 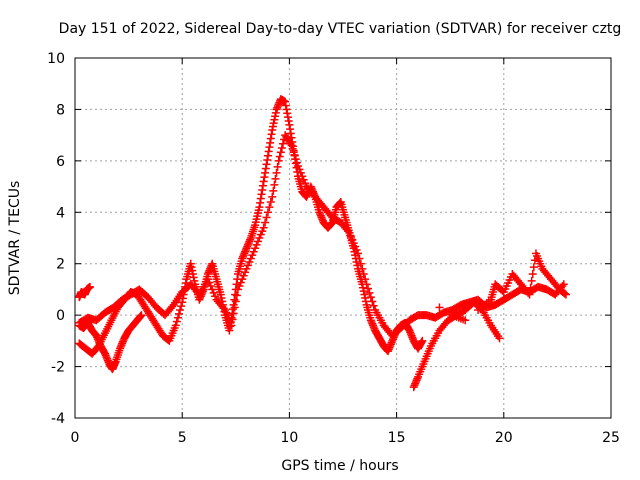 I want to click on y-axis-label: SDTVAR / TECUs, so click(x=15, y=238).